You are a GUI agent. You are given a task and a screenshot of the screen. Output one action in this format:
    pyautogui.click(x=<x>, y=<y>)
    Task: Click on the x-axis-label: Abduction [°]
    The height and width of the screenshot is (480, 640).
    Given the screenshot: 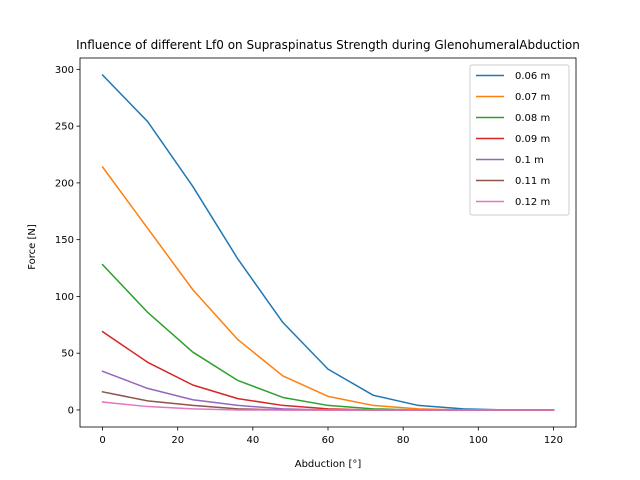 What is the action you would take?
    pyautogui.click(x=328, y=464)
    